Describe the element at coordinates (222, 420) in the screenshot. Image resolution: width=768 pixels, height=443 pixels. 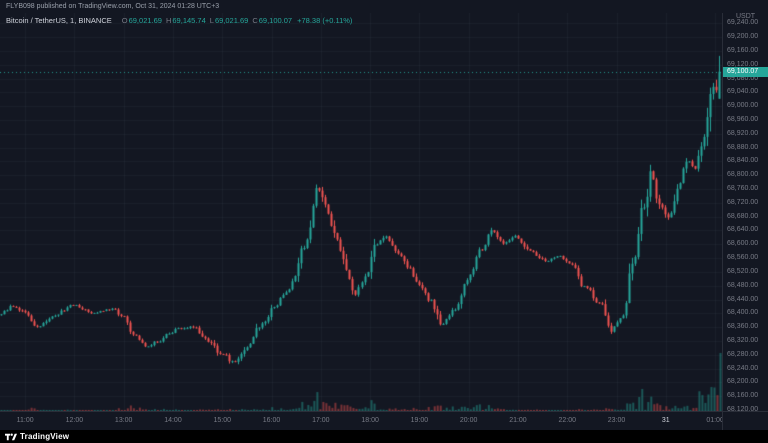
I see `time-tick: 15:00` at that location.